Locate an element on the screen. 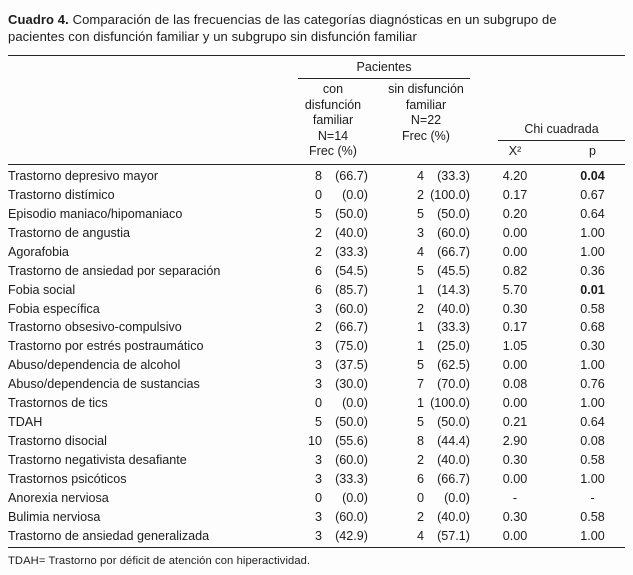  chi-square-value: 0.08 is located at coordinates (515, 384).